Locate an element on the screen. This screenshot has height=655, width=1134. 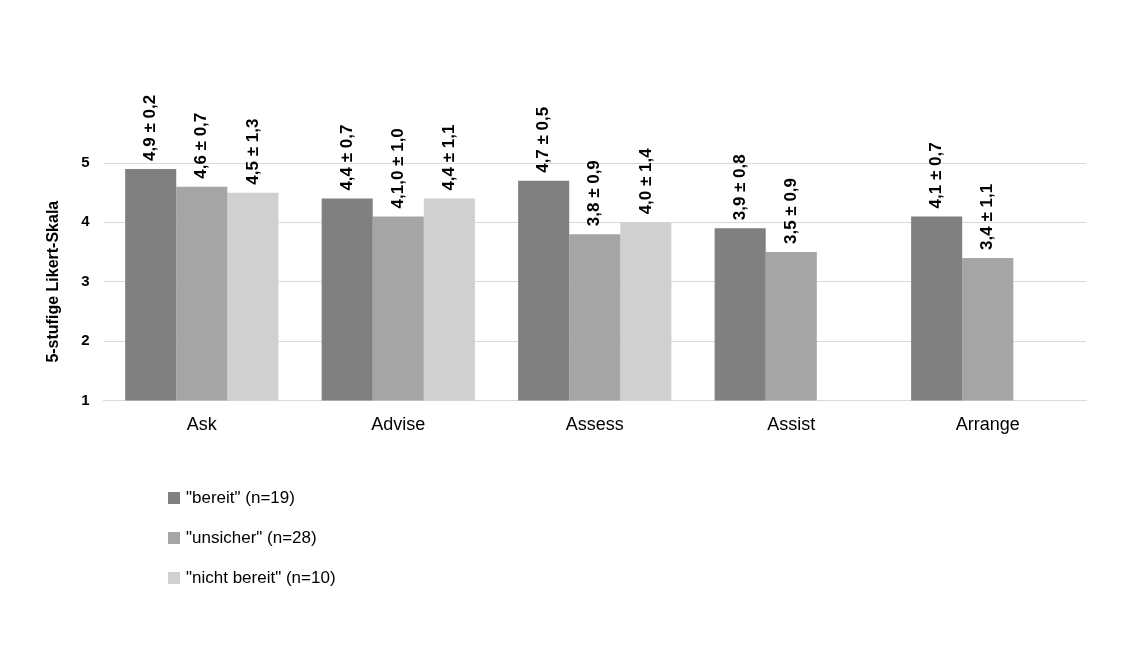
x-tick-label: Assess is located at coordinates (594, 424).